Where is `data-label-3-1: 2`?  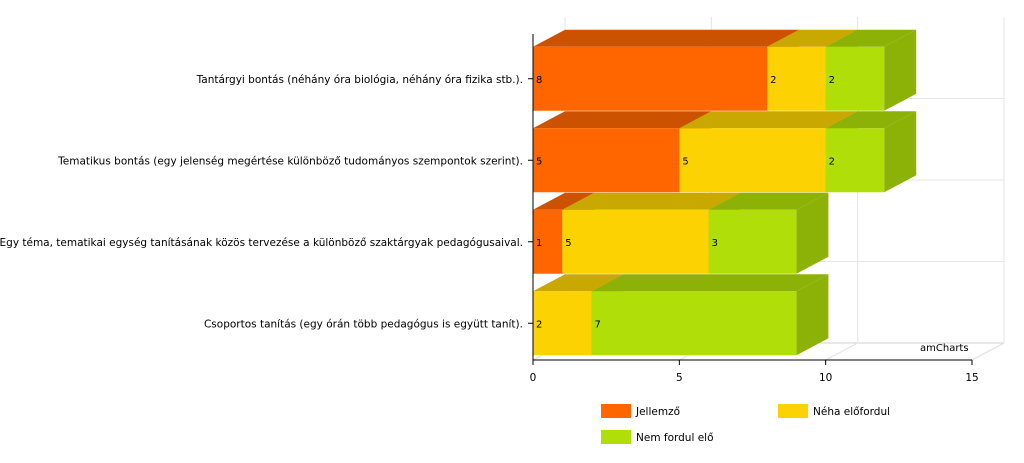
data-label-3-1: 2 is located at coordinates (539, 324).